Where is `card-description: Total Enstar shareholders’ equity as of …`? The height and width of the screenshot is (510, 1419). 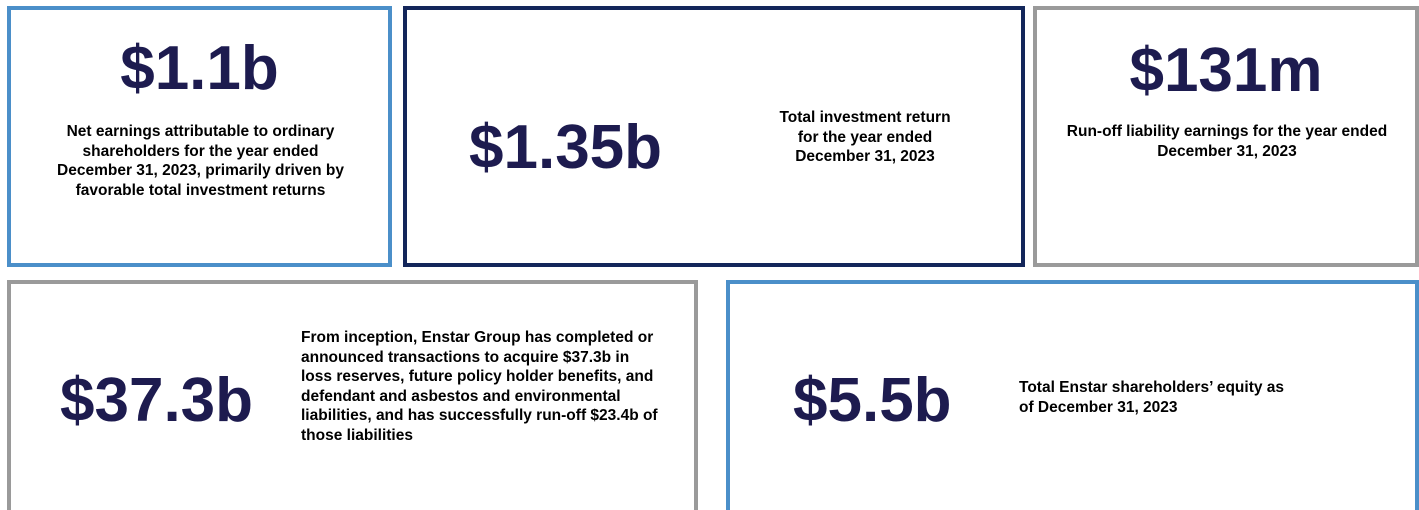
card-description: Total Enstar shareholders’ equity as of … is located at coordinates (1152, 397).